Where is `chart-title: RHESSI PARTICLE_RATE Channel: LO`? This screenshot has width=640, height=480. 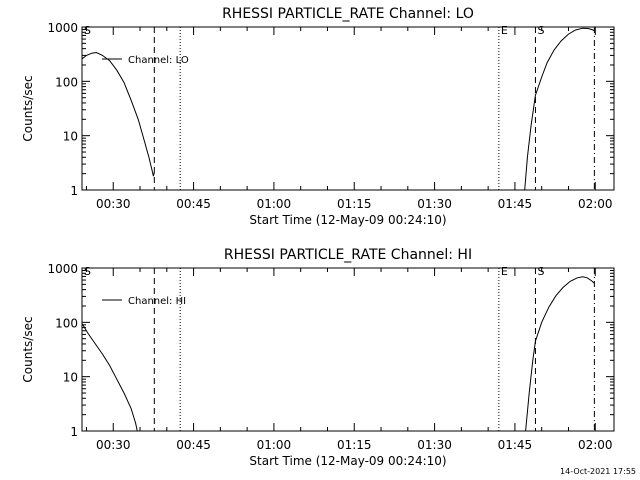
chart-title: RHESSI PARTICLE_RATE Channel: LO is located at coordinates (348, 14).